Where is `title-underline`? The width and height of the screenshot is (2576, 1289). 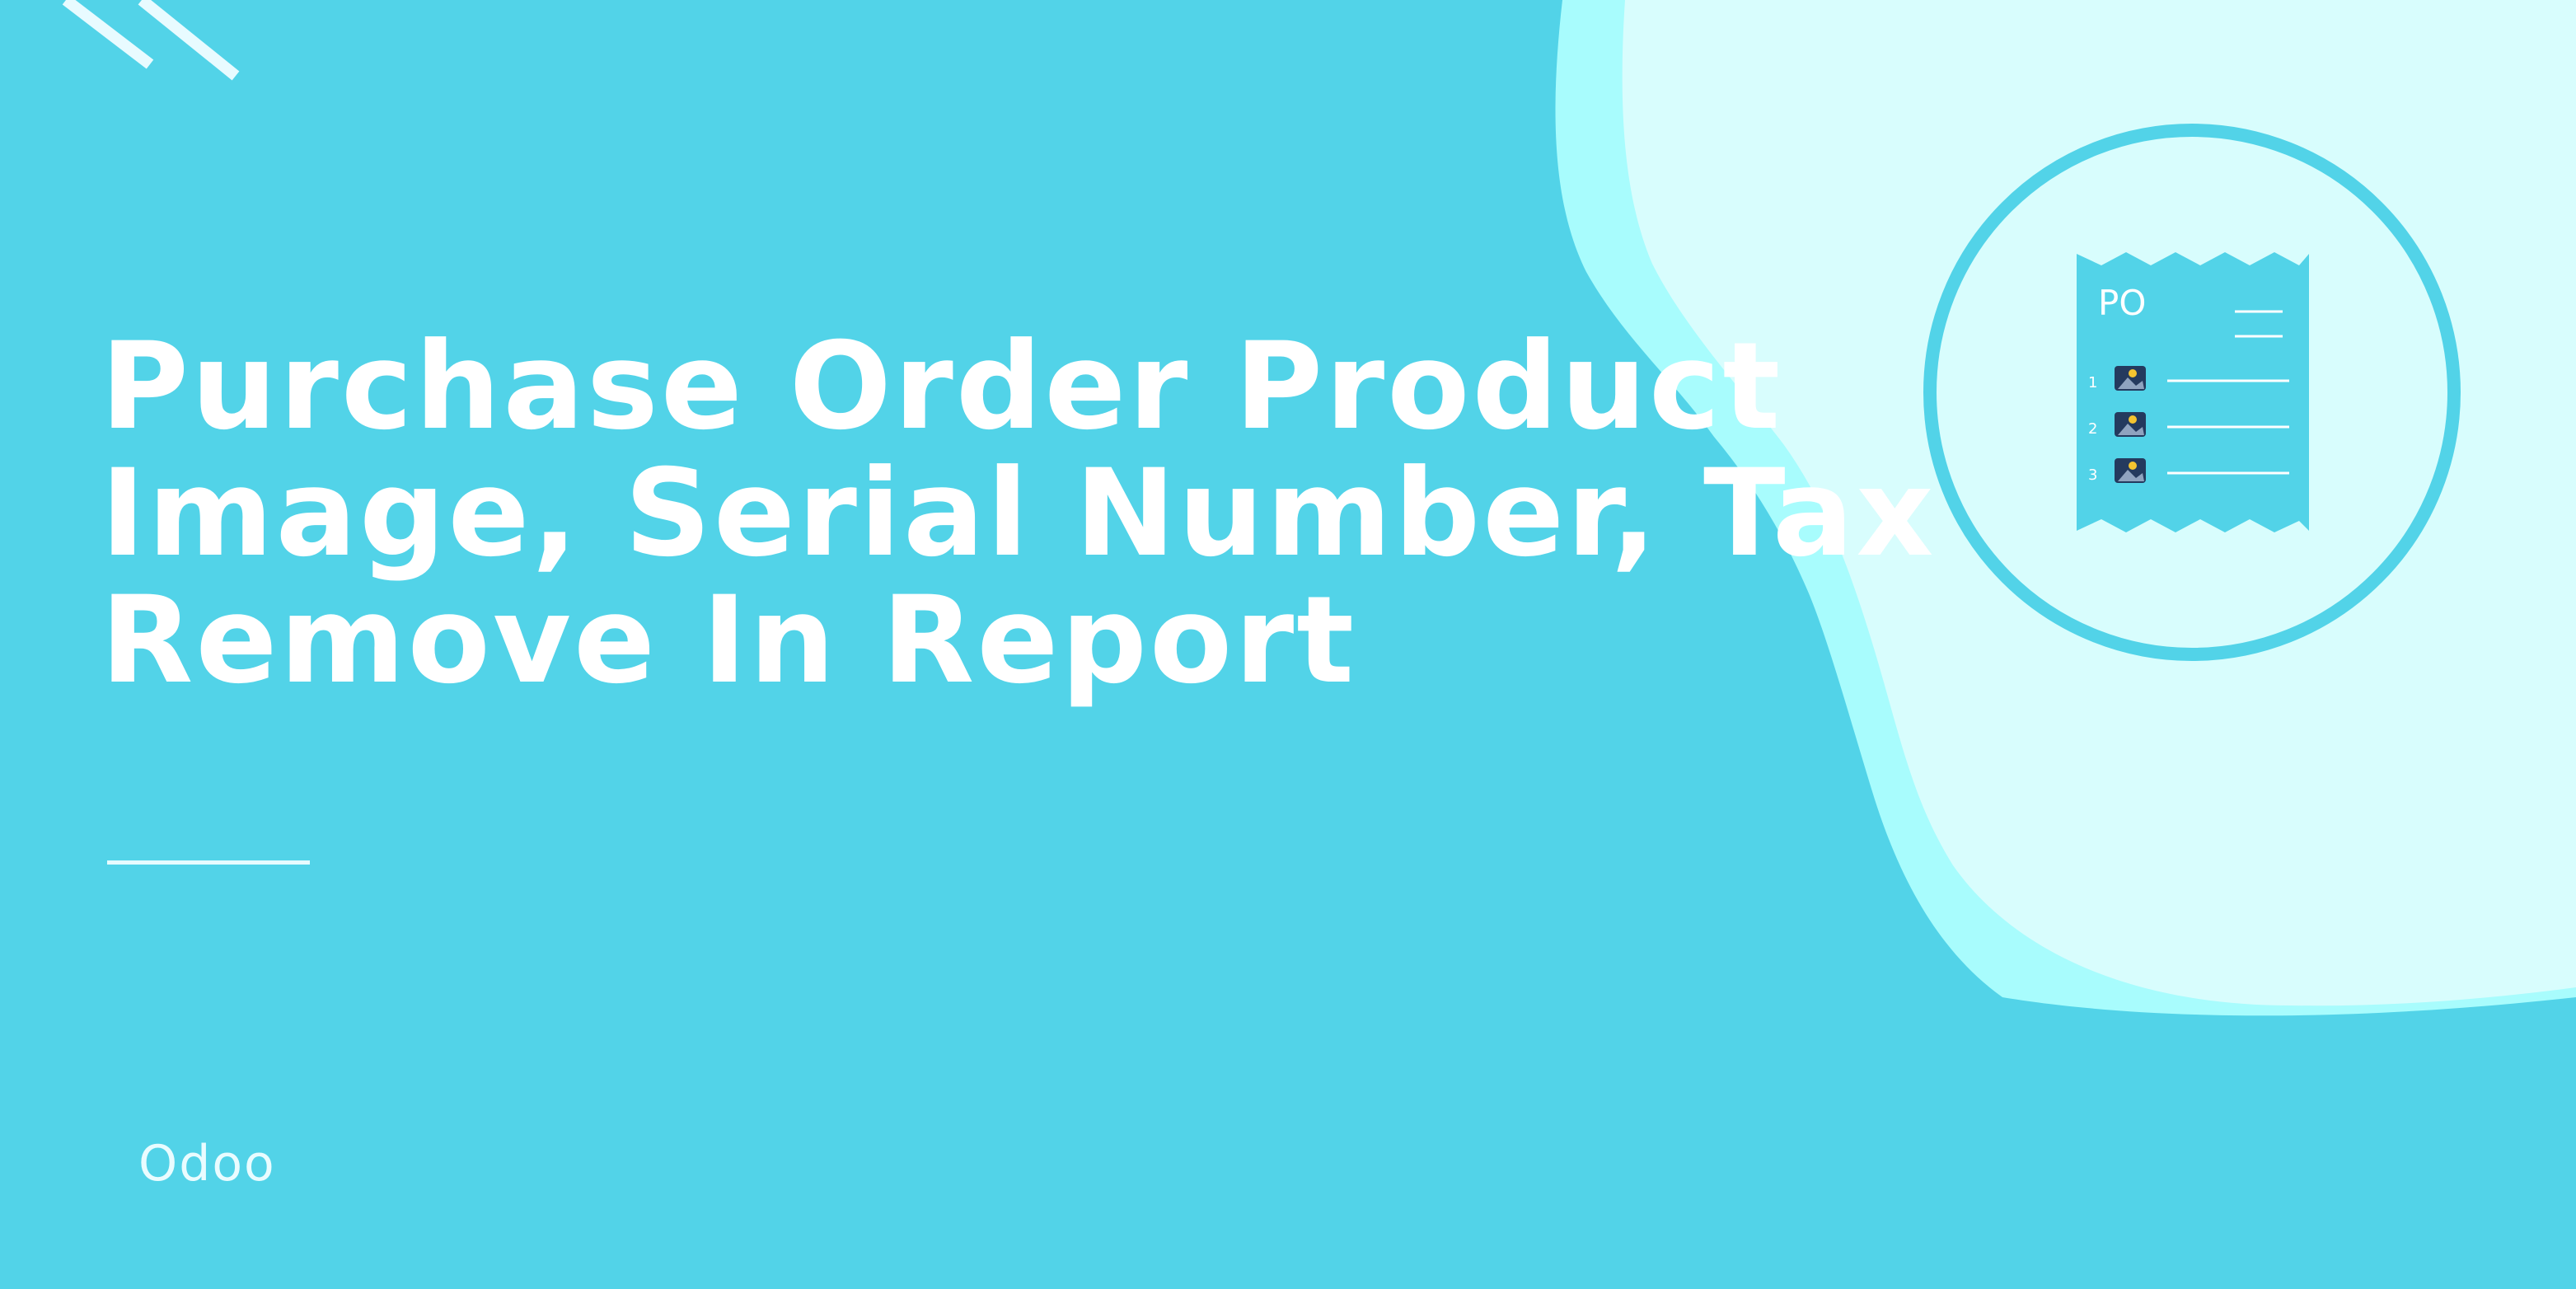 title-underline is located at coordinates (208, 863).